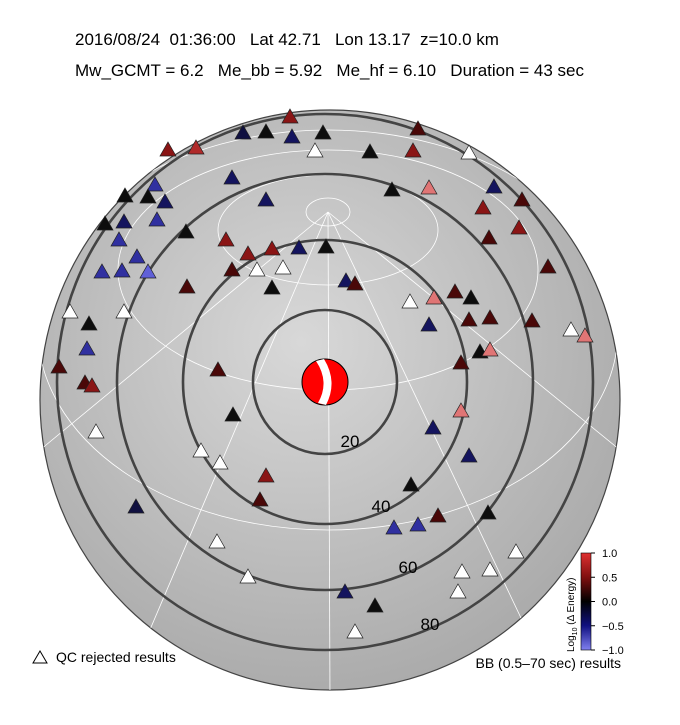  I want to click on colorbar-tick-label: −1.0, so click(613, 651).